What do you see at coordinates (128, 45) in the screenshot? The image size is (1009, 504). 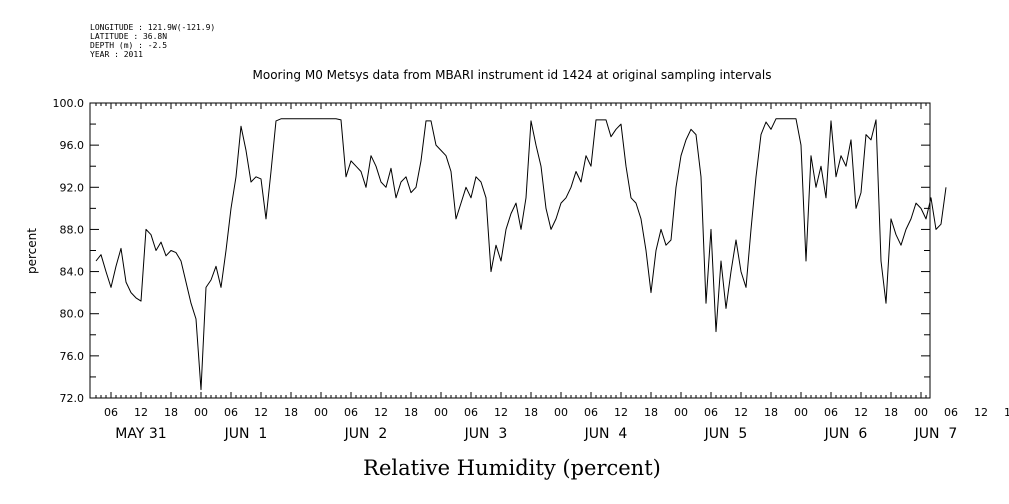 I see `meta-depth: DEPTH (m) : -2.5` at bounding box center [128, 45].